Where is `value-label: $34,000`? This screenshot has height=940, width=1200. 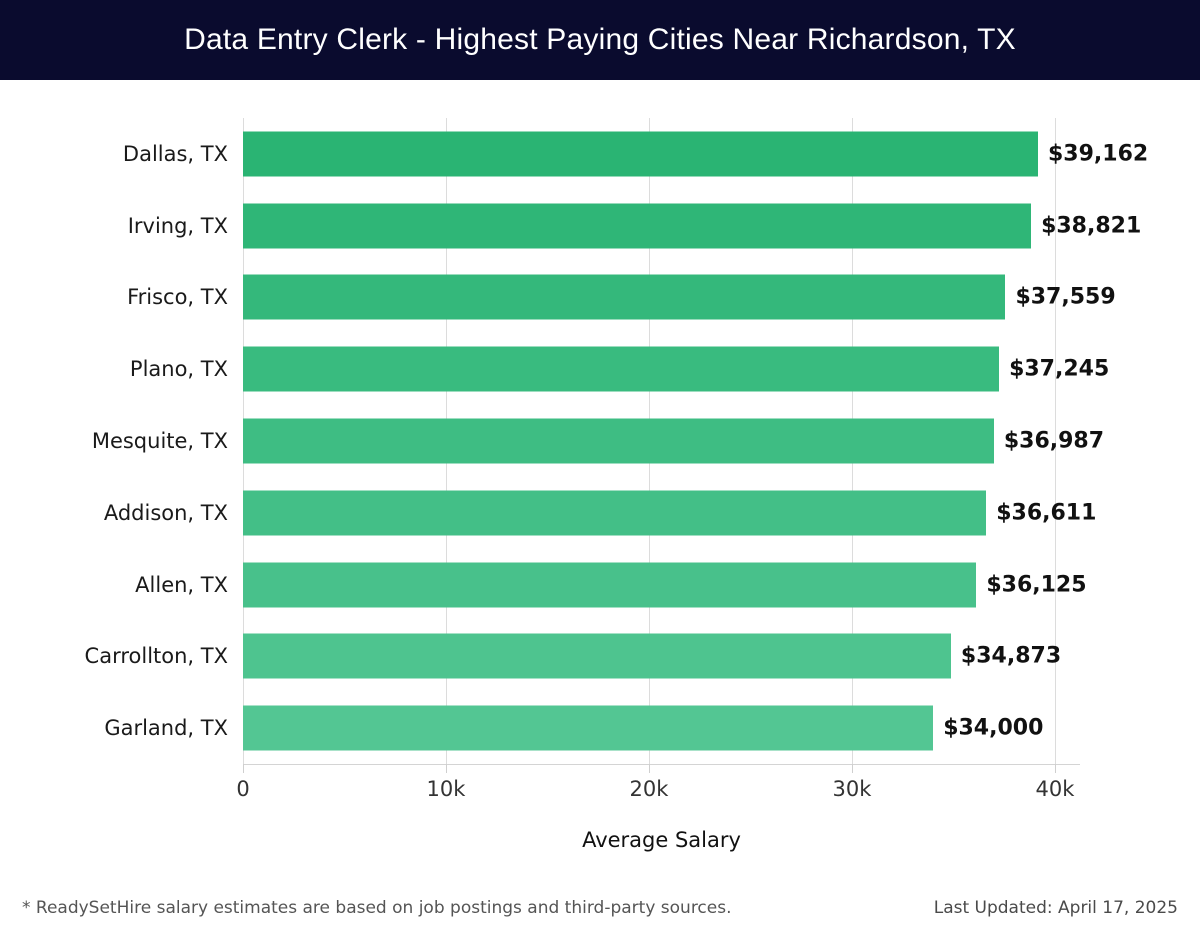 value-label: $34,000 is located at coordinates (993, 728).